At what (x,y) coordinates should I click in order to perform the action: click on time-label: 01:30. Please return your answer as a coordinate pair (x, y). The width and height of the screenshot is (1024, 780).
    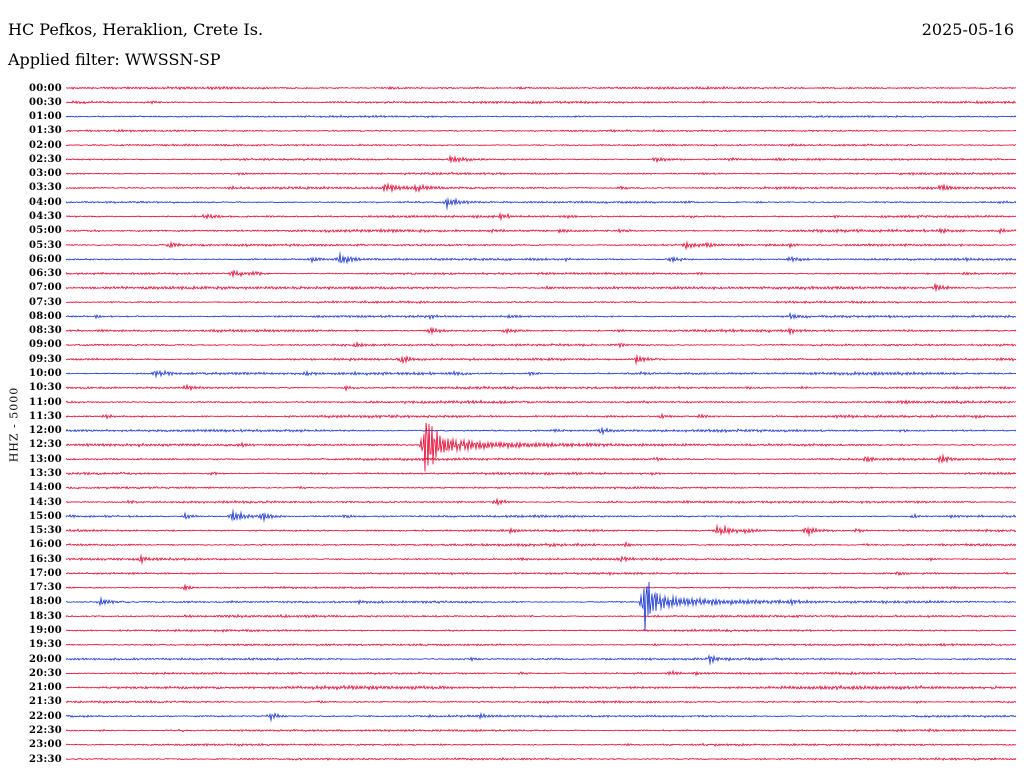
    Looking at the image, I should click on (45, 131).